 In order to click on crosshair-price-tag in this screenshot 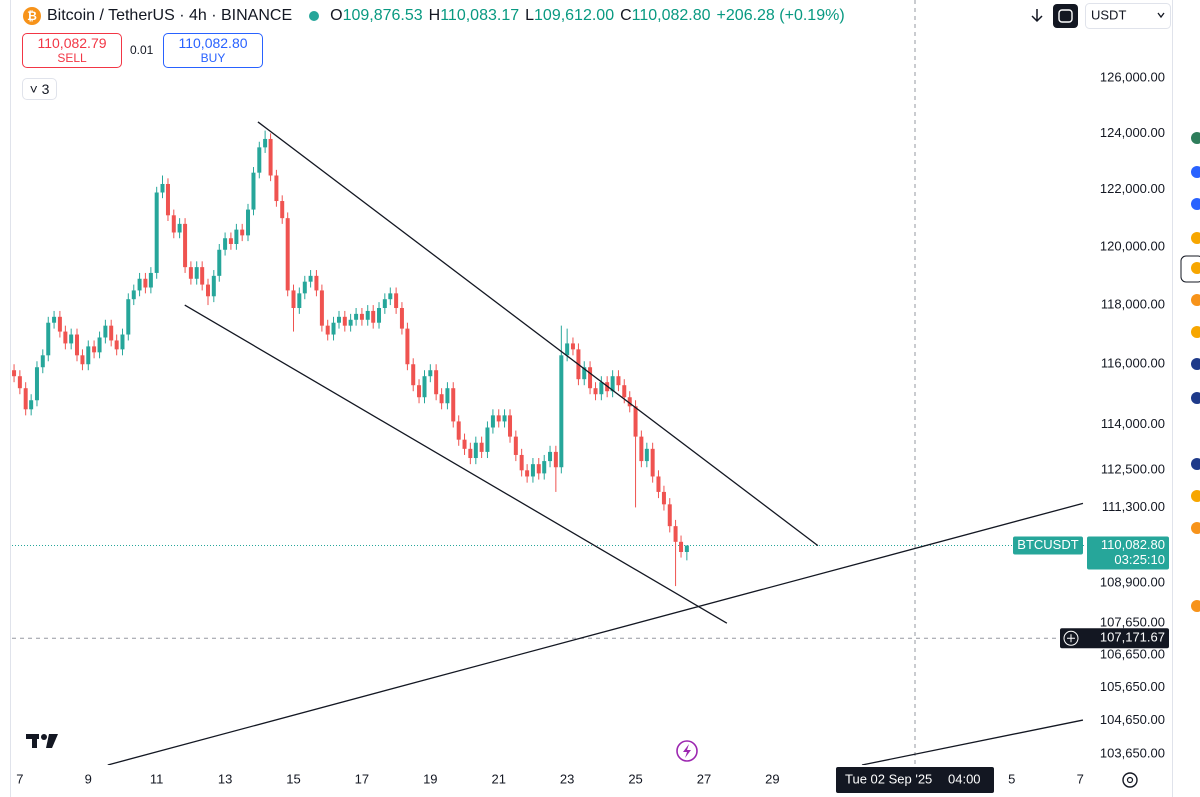, I will do `click(1114, 638)`.